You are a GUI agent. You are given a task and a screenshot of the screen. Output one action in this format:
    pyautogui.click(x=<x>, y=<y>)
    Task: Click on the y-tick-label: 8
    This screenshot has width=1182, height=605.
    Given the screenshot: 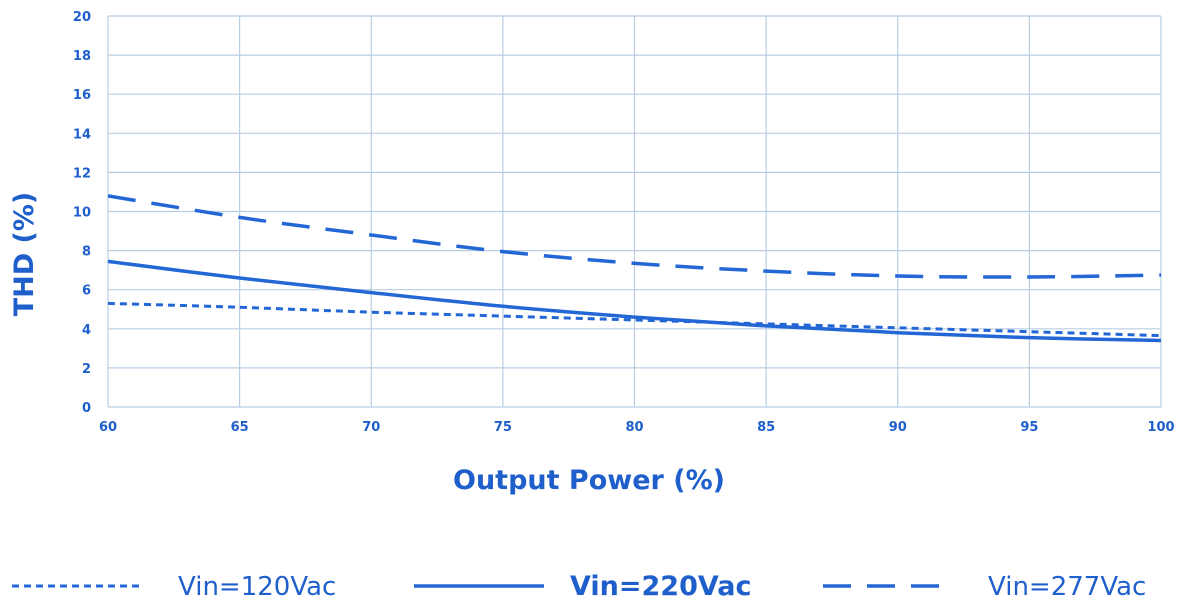 What is the action you would take?
    pyautogui.click(x=86, y=252)
    